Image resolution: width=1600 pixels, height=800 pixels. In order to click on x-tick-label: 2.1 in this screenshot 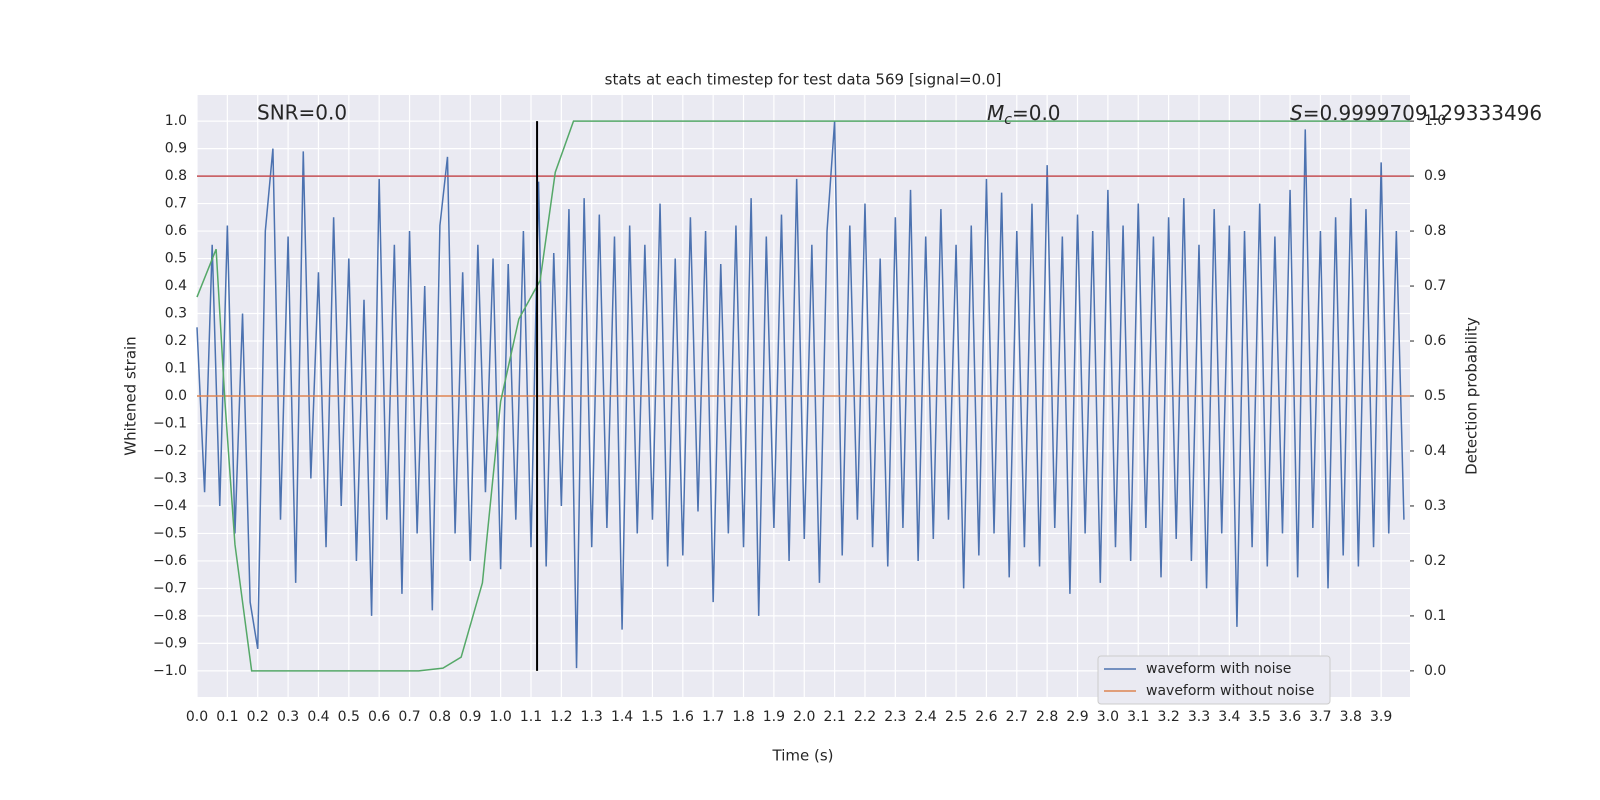, I will do `click(834, 717)`.